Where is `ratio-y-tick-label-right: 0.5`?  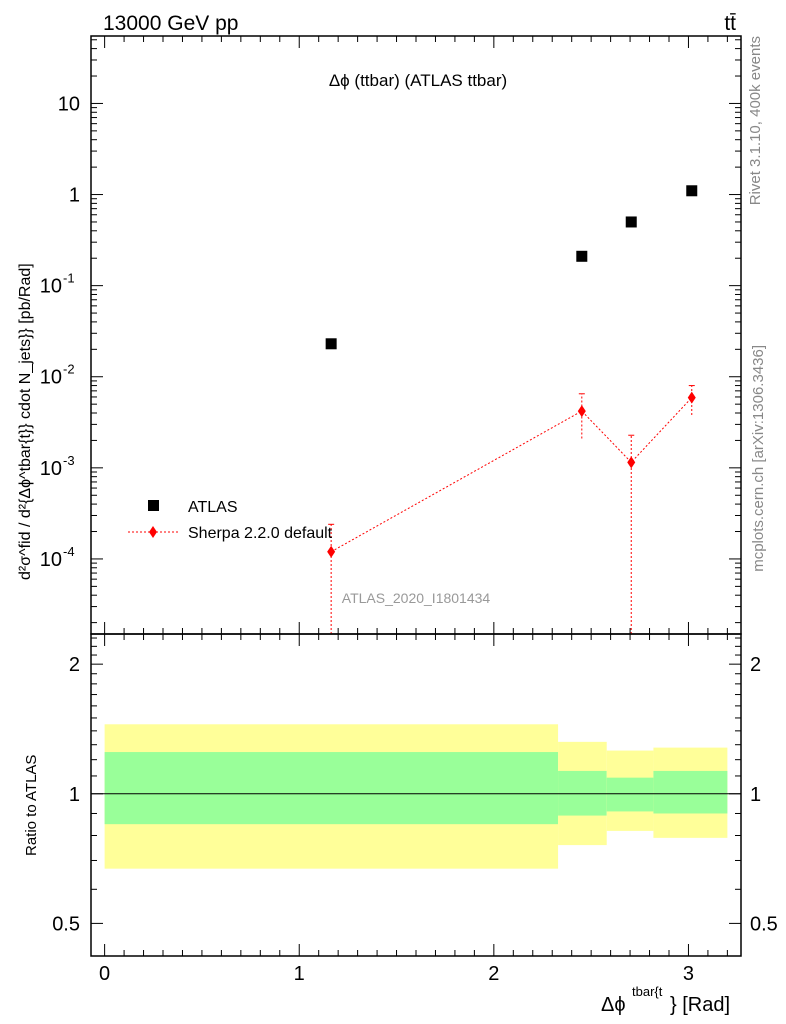
ratio-y-tick-label-right: 0.5 is located at coordinates (764, 924).